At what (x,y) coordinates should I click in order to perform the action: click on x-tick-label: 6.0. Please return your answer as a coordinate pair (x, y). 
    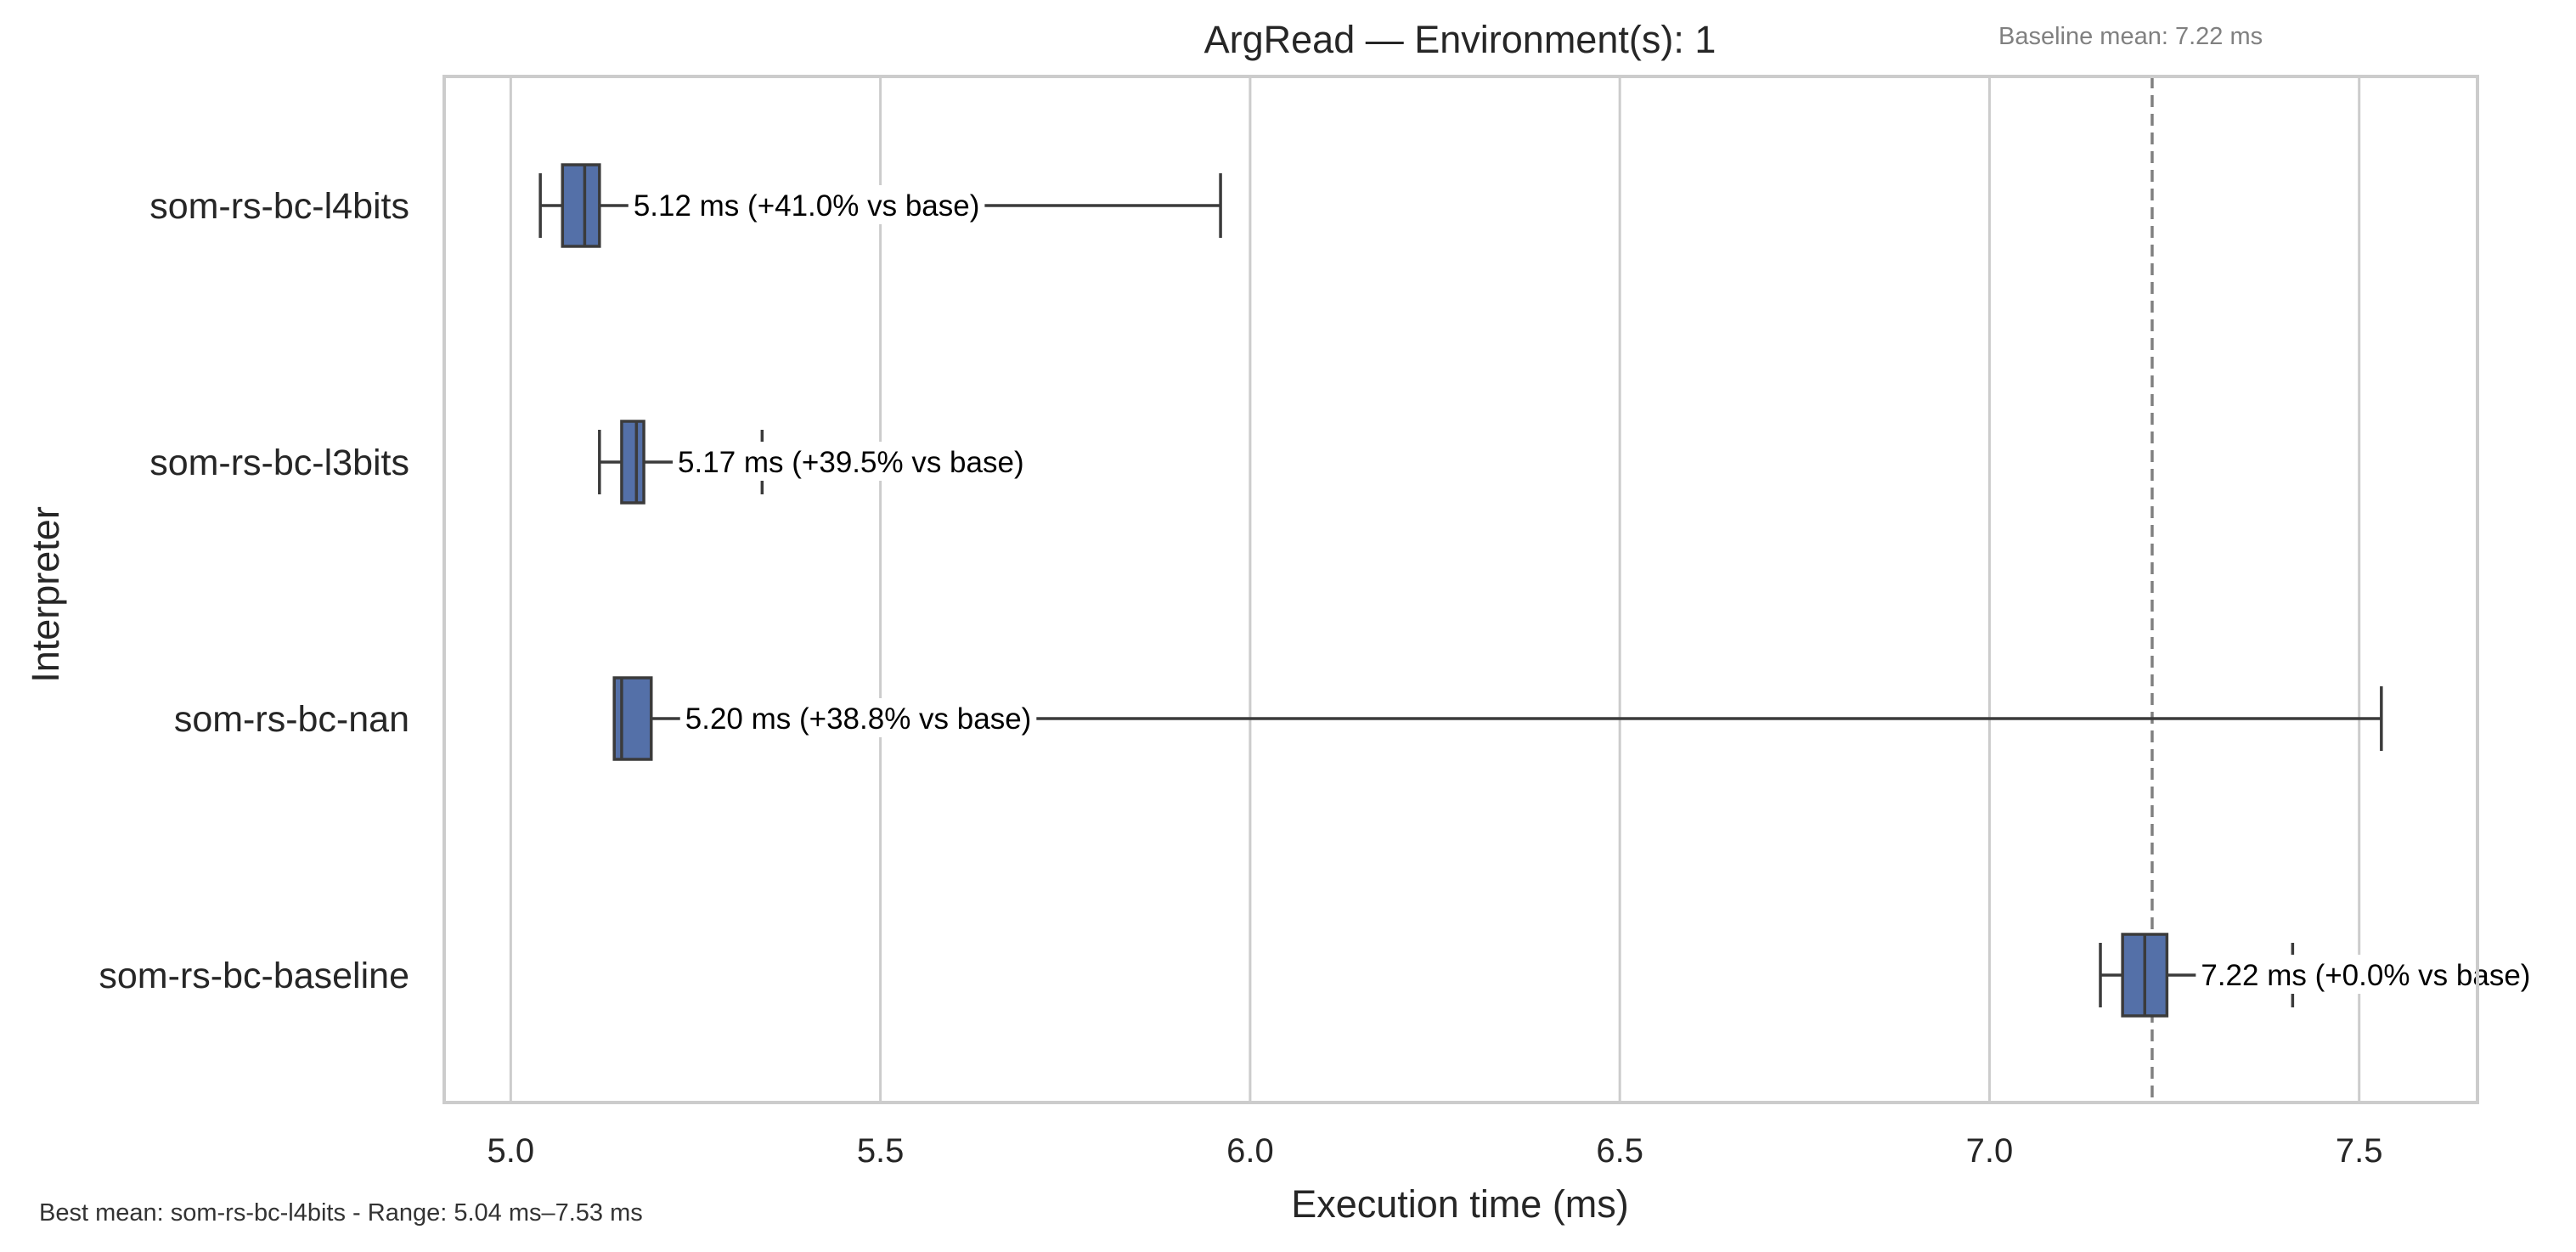
    Looking at the image, I should click on (1250, 1151).